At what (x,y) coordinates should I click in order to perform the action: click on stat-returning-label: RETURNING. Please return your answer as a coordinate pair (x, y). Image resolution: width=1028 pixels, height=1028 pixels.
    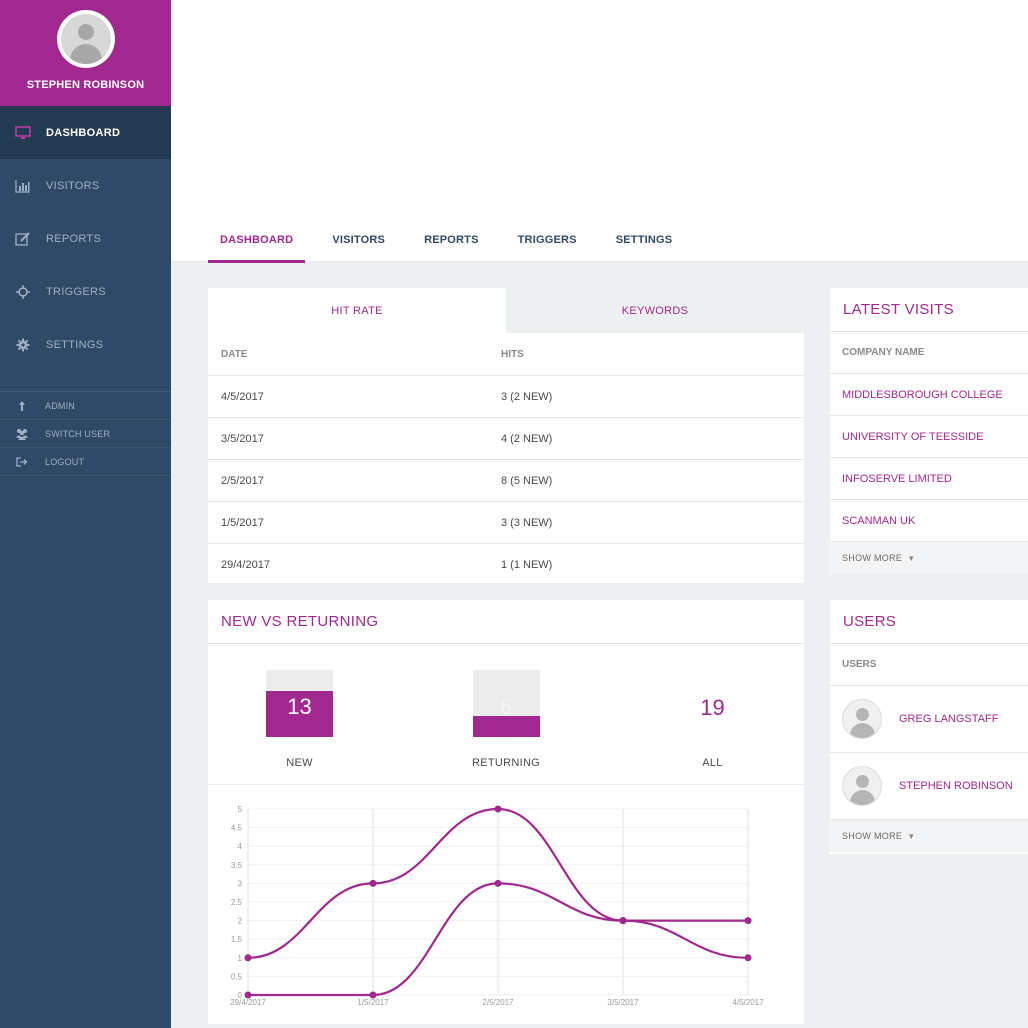
    Looking at the image, I should click on (506, 763).